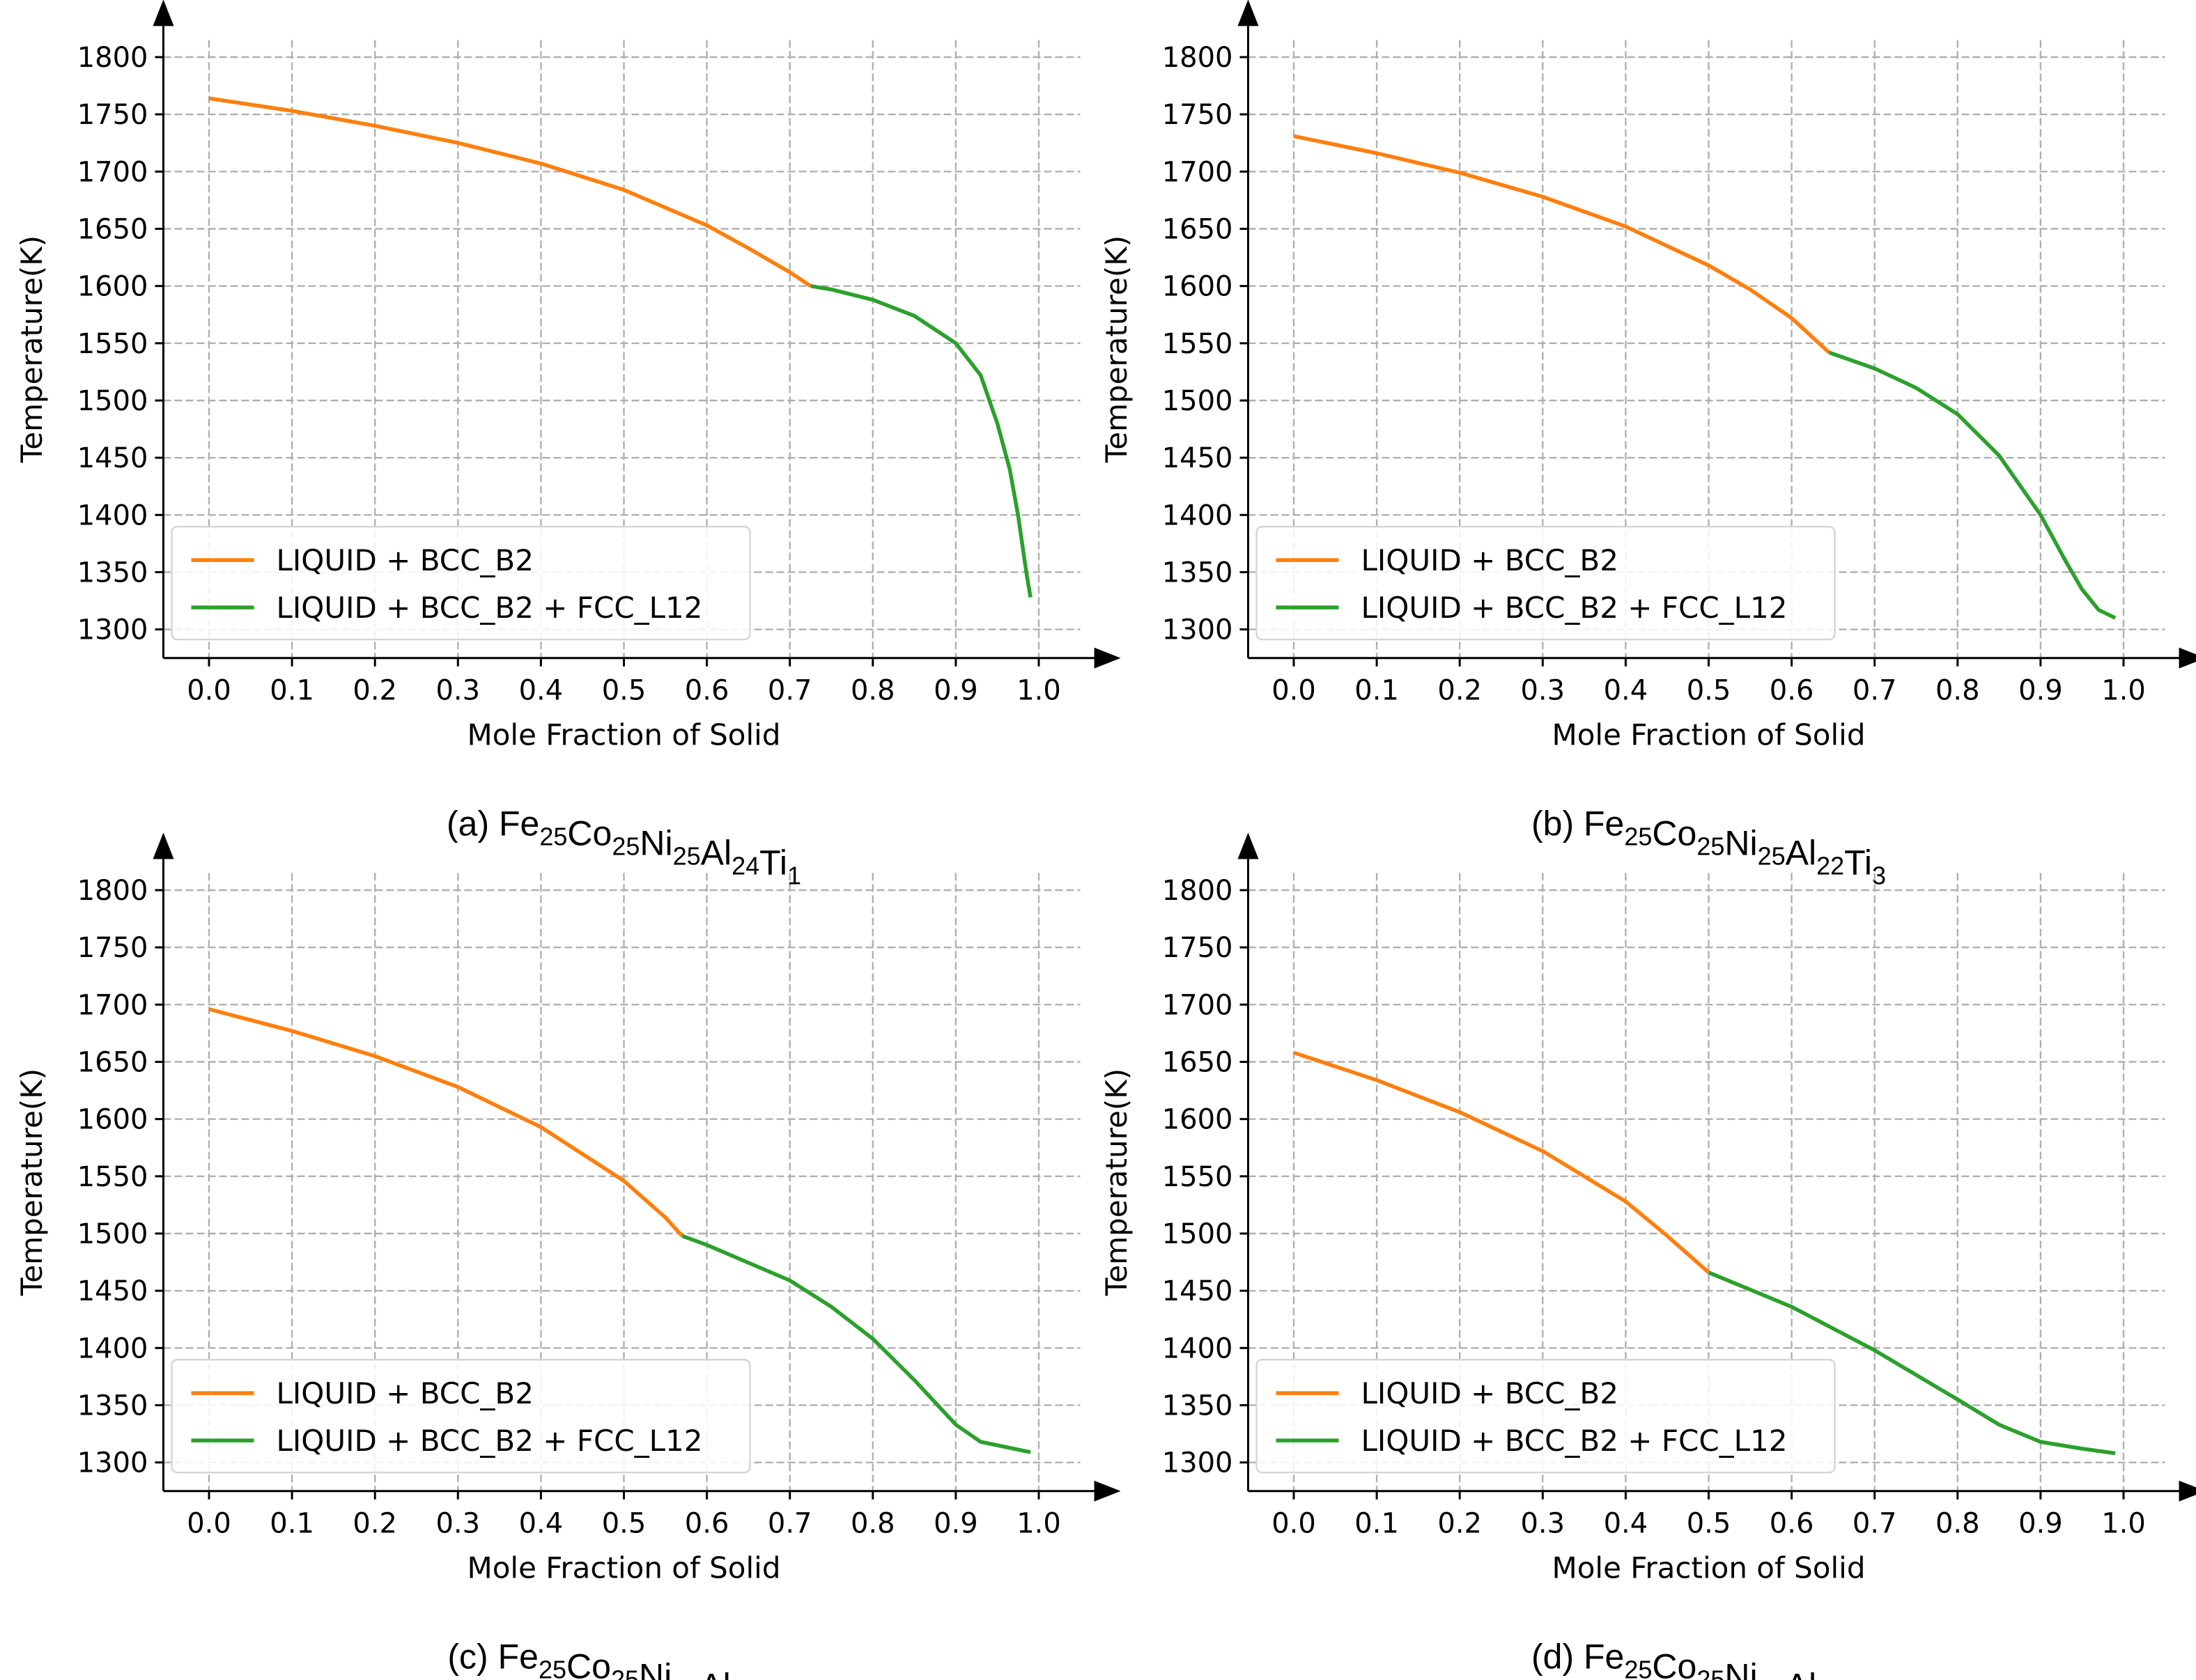 Image resolution: width=2196 pixels, height=1680 pixels. What do you see at coordinates (1708, 1659) in the screenshot?
I see `panel-caption: (d) Fe25Co25Ni25Al18Ti7` at bounding box center [1708, 1659].